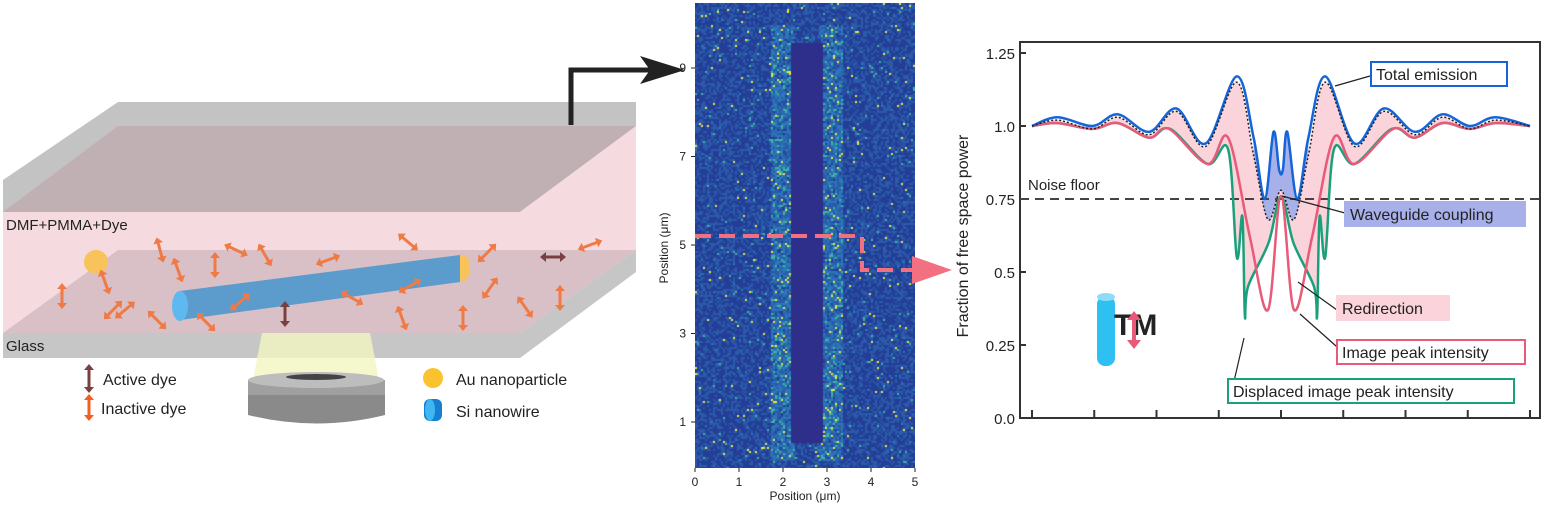 The image size is (1543, 511). Describe the element at coordinates (662, 70) in the screenshot. I see `arrow-head-icon` at that location.